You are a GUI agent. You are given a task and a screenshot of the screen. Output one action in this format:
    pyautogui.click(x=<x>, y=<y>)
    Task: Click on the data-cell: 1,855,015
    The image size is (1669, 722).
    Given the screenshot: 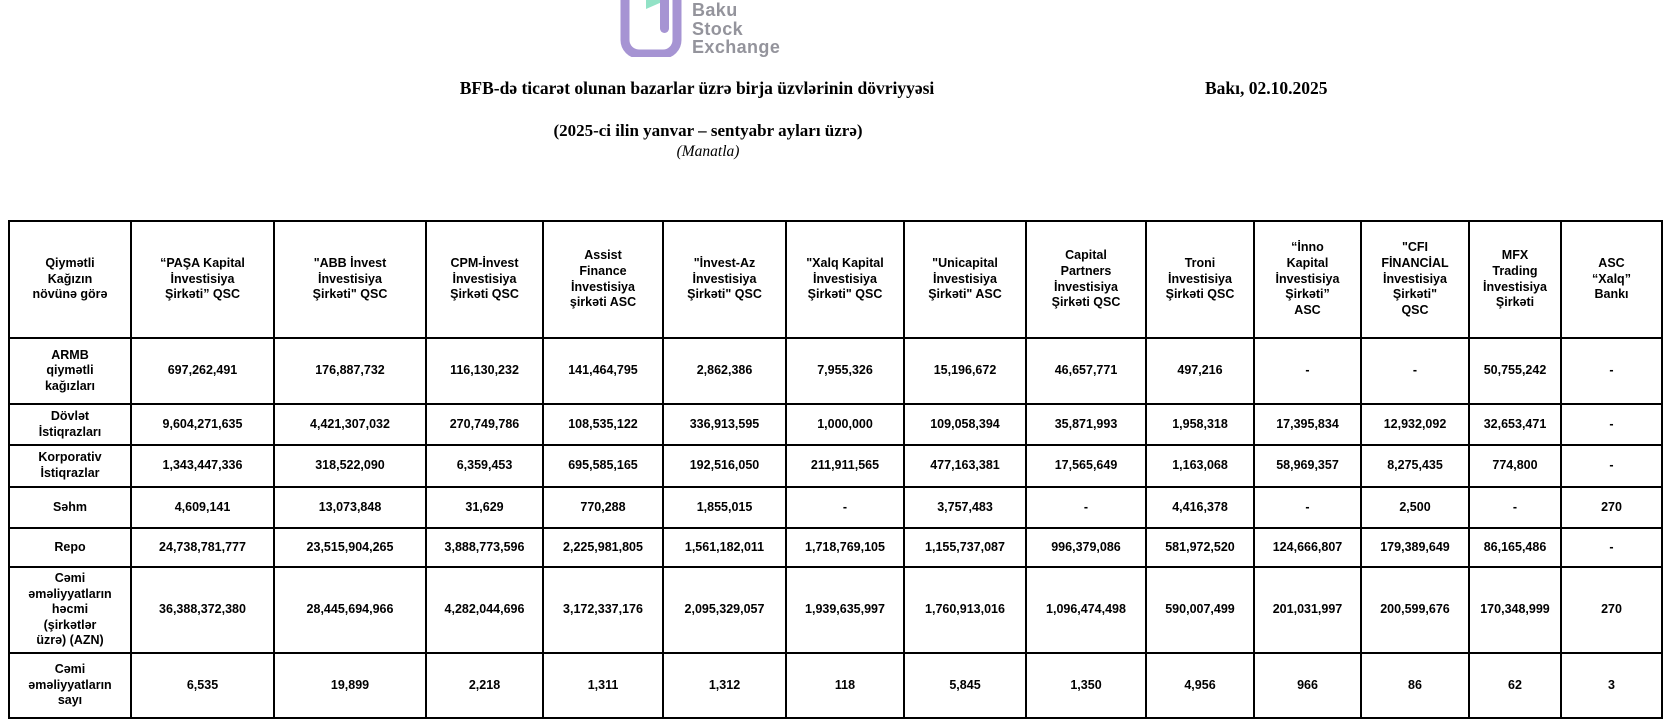 What is the action you would take?
    pyautogui.click(x=724, y=507)
    